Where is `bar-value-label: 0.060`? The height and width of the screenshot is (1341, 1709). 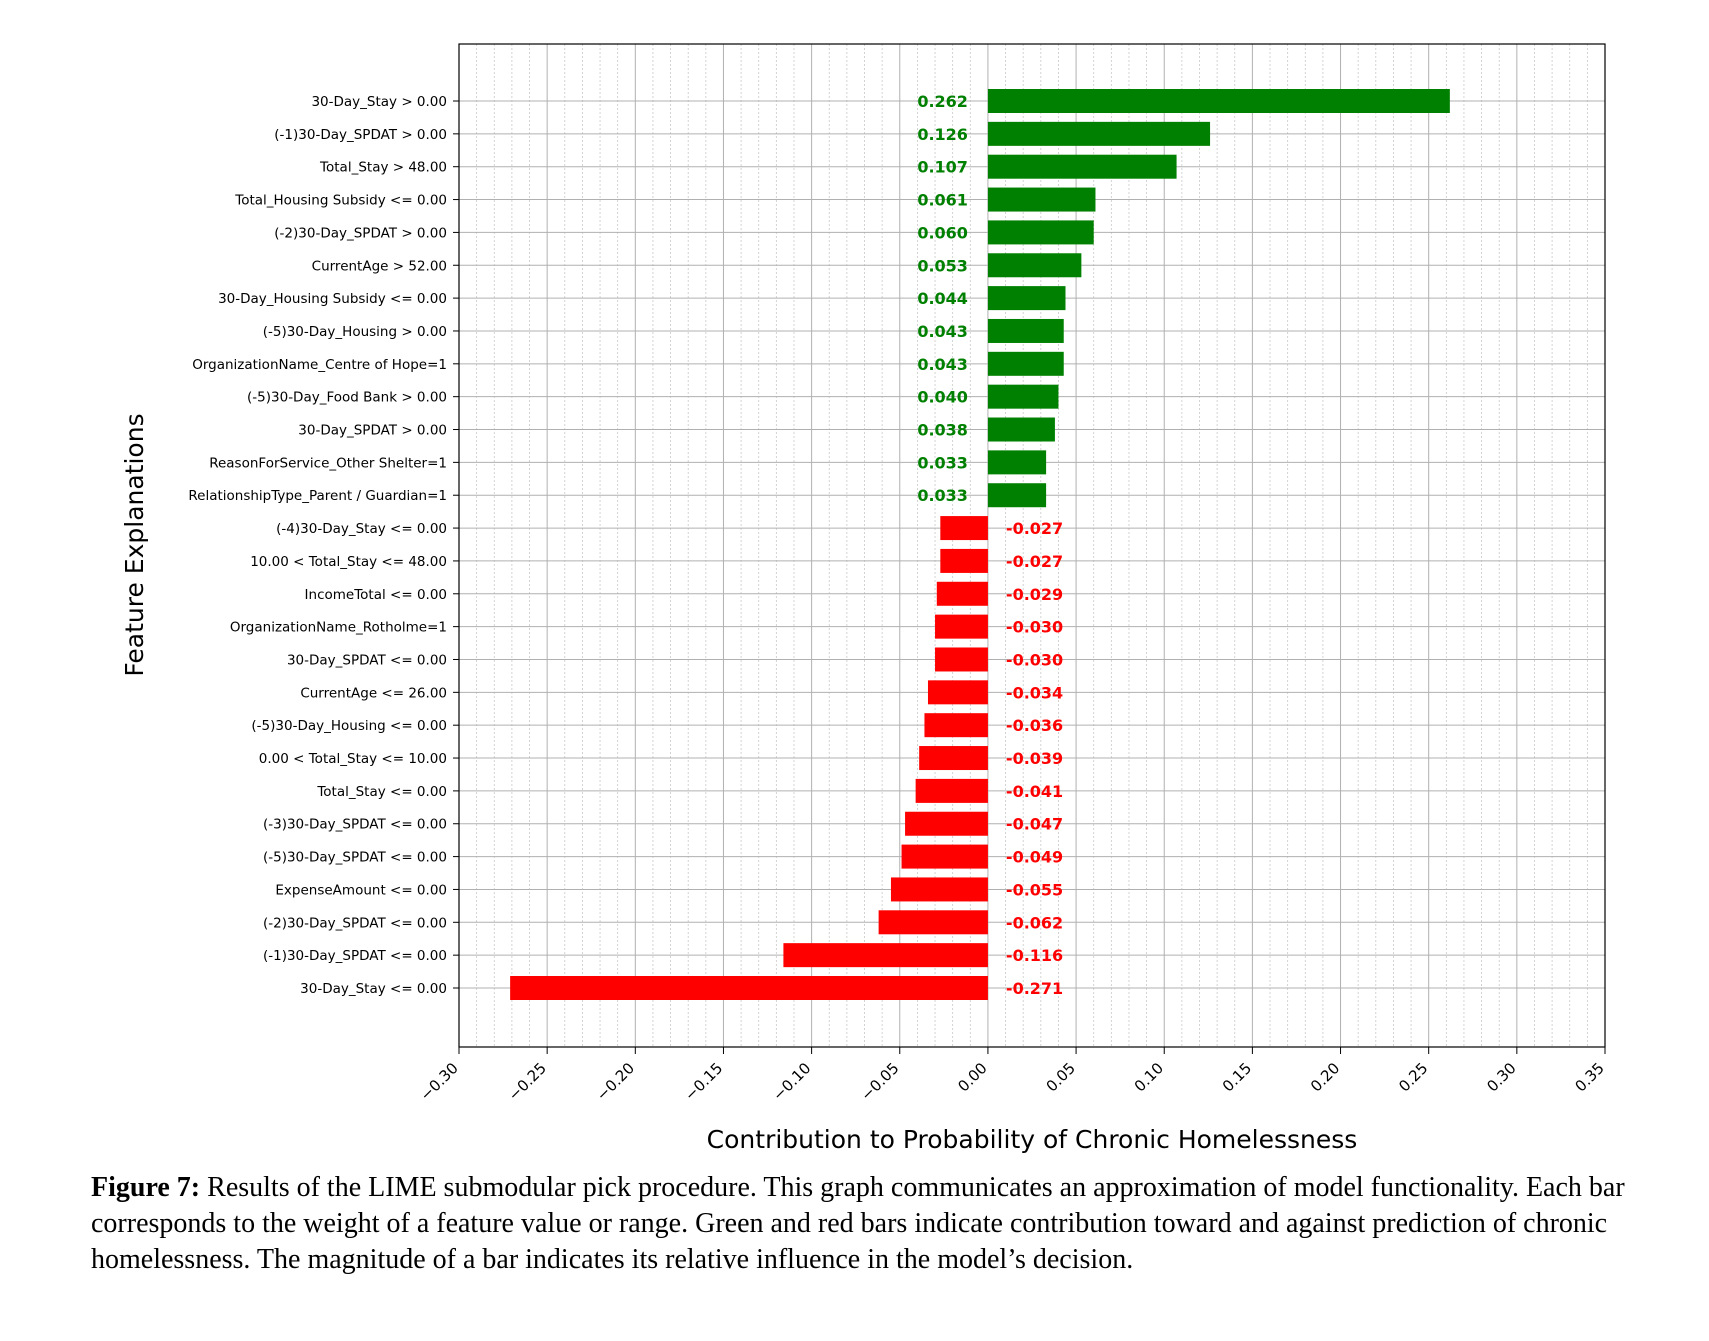
bar-value-label: 0.060 is located at coordinates (942, 232).